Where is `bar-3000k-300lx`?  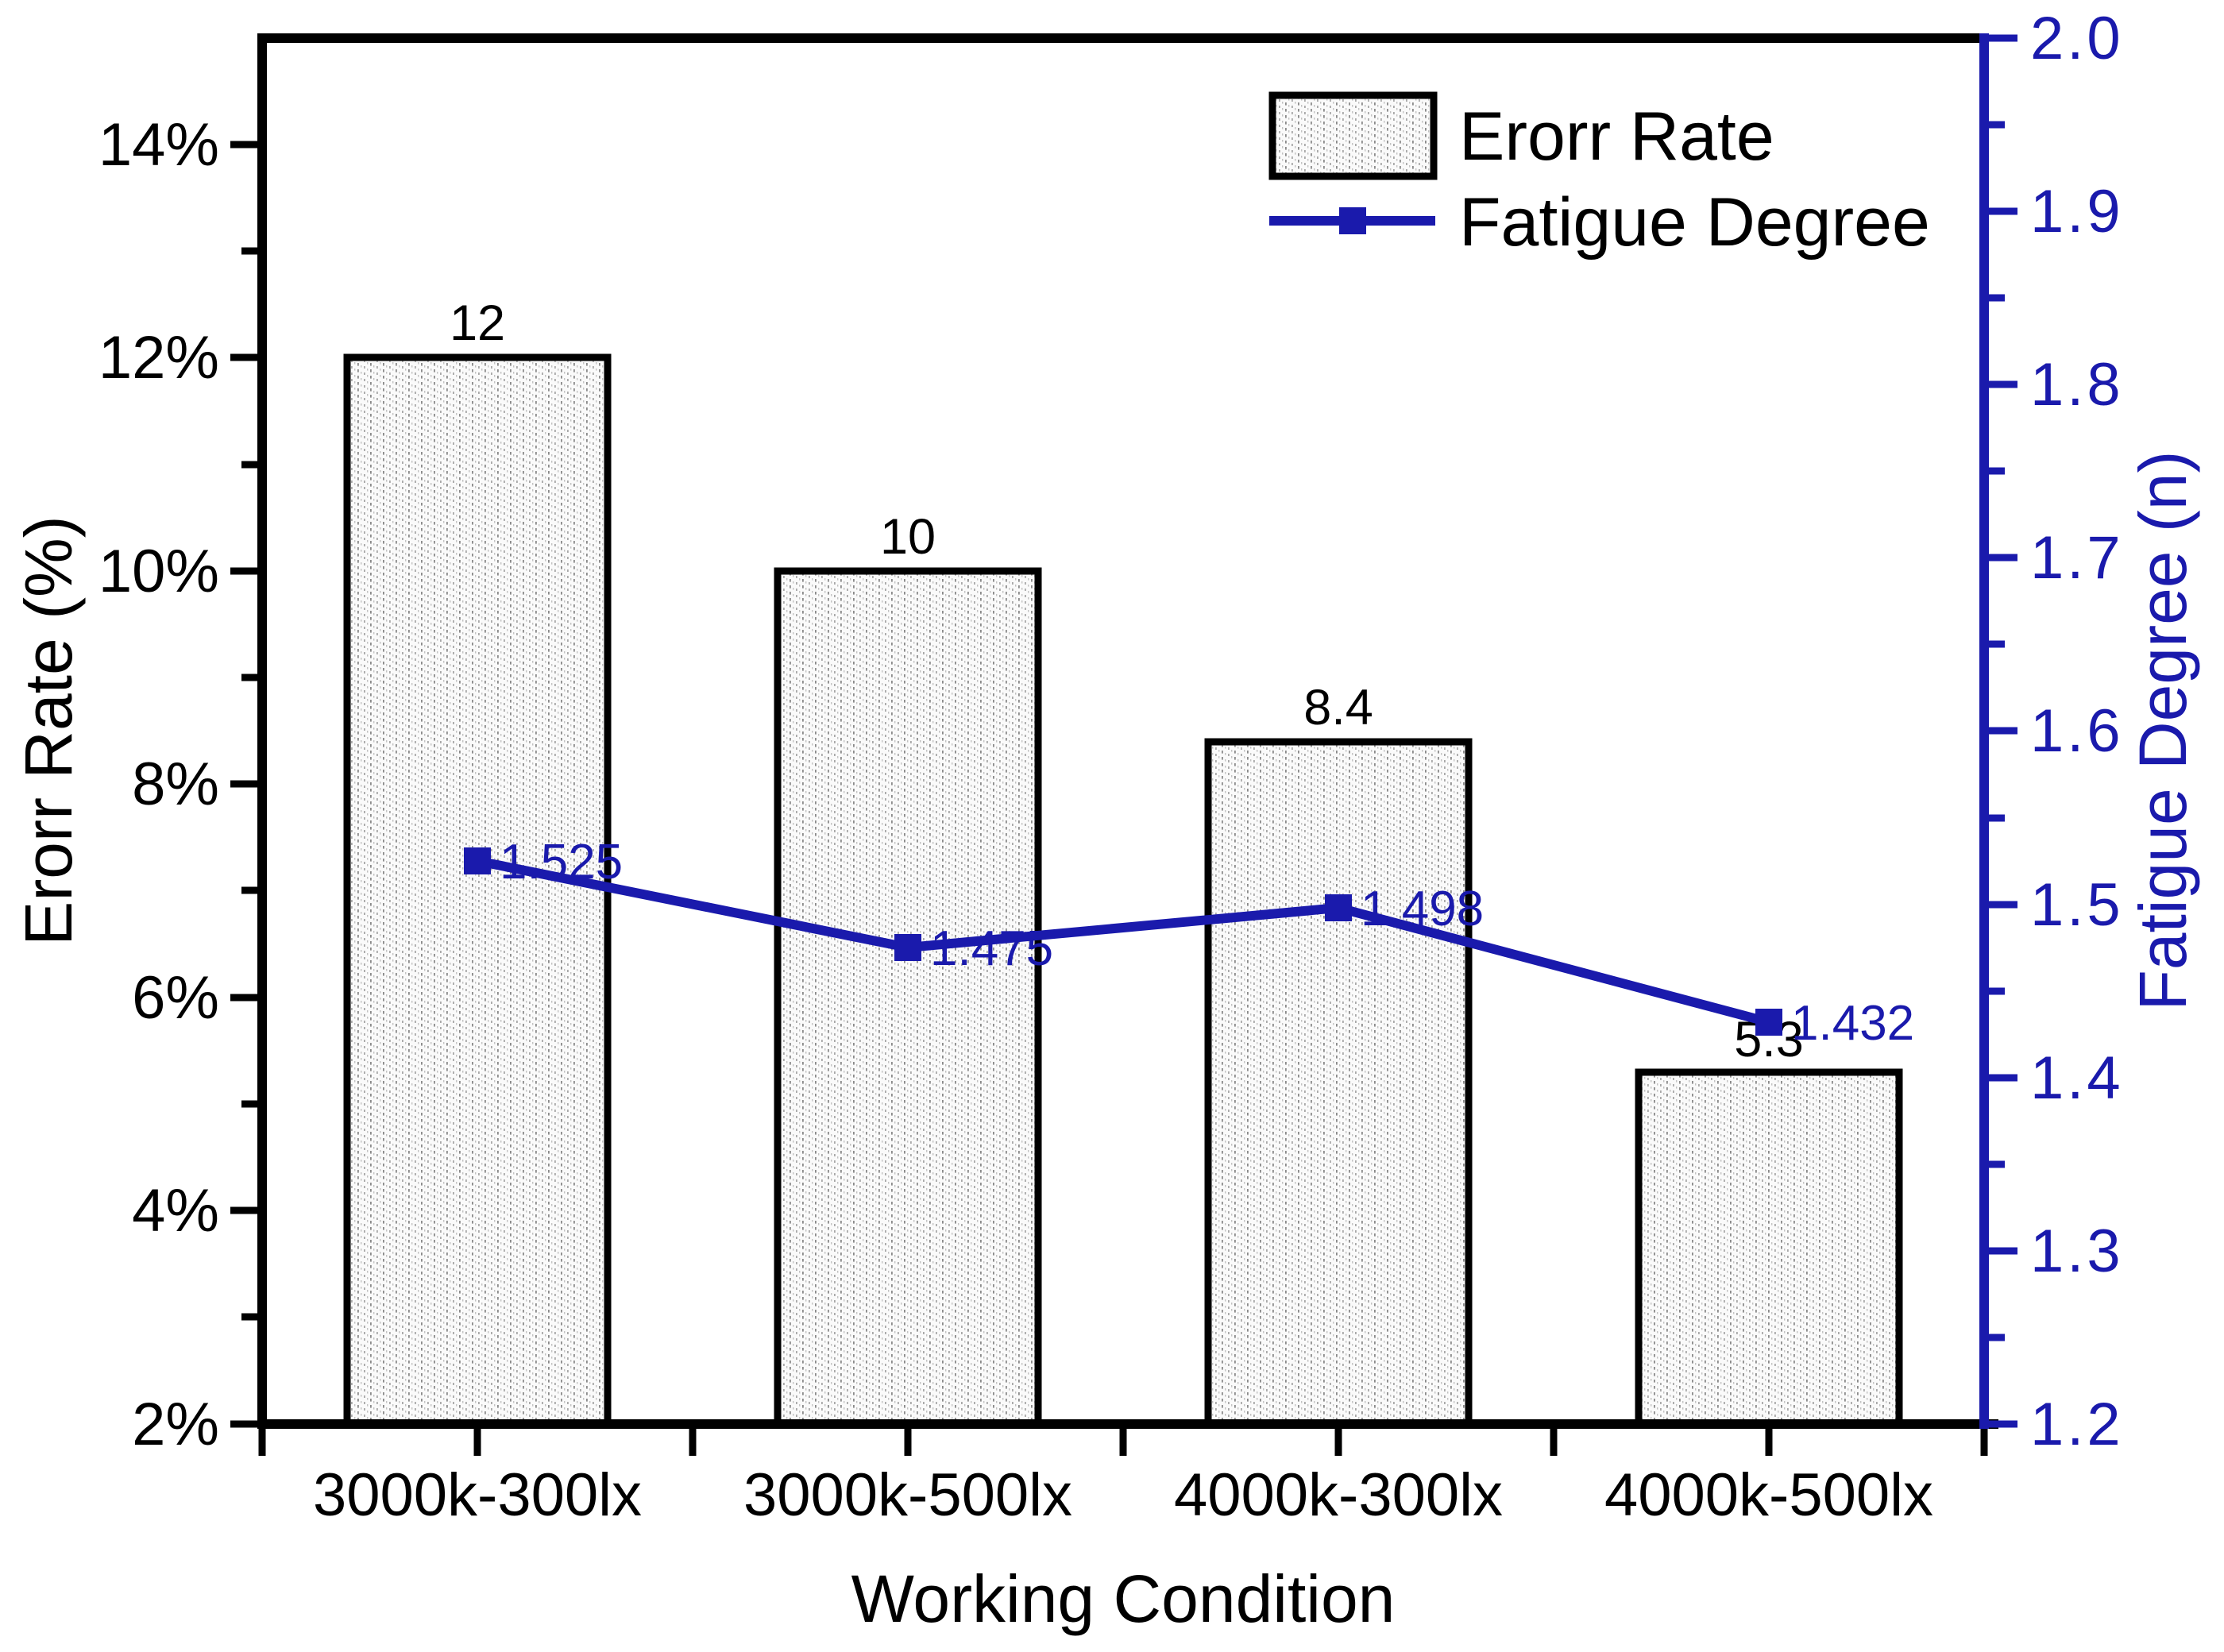 bar-3000k-300lx is located at coordinates (477, 890).